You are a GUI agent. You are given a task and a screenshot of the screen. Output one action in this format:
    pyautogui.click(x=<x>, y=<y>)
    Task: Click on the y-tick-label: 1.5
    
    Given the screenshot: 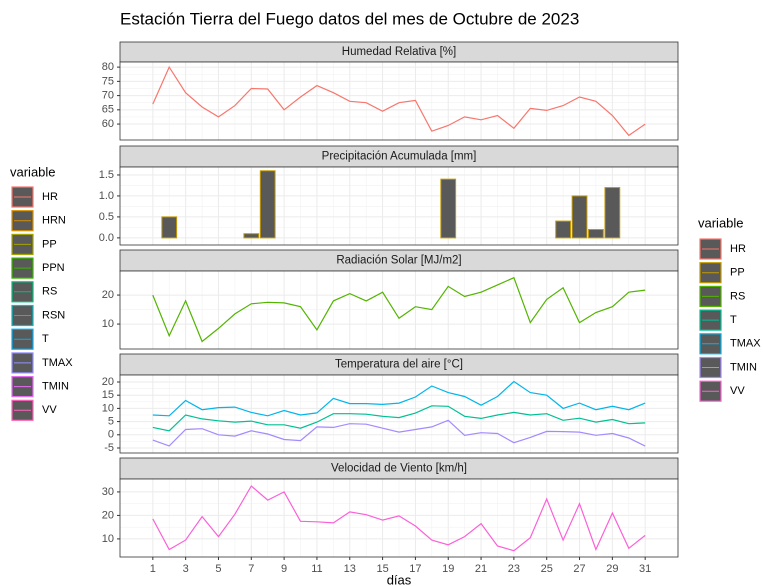 What is the action you would take?
    pyautogui.click(x=106, y=175)
    